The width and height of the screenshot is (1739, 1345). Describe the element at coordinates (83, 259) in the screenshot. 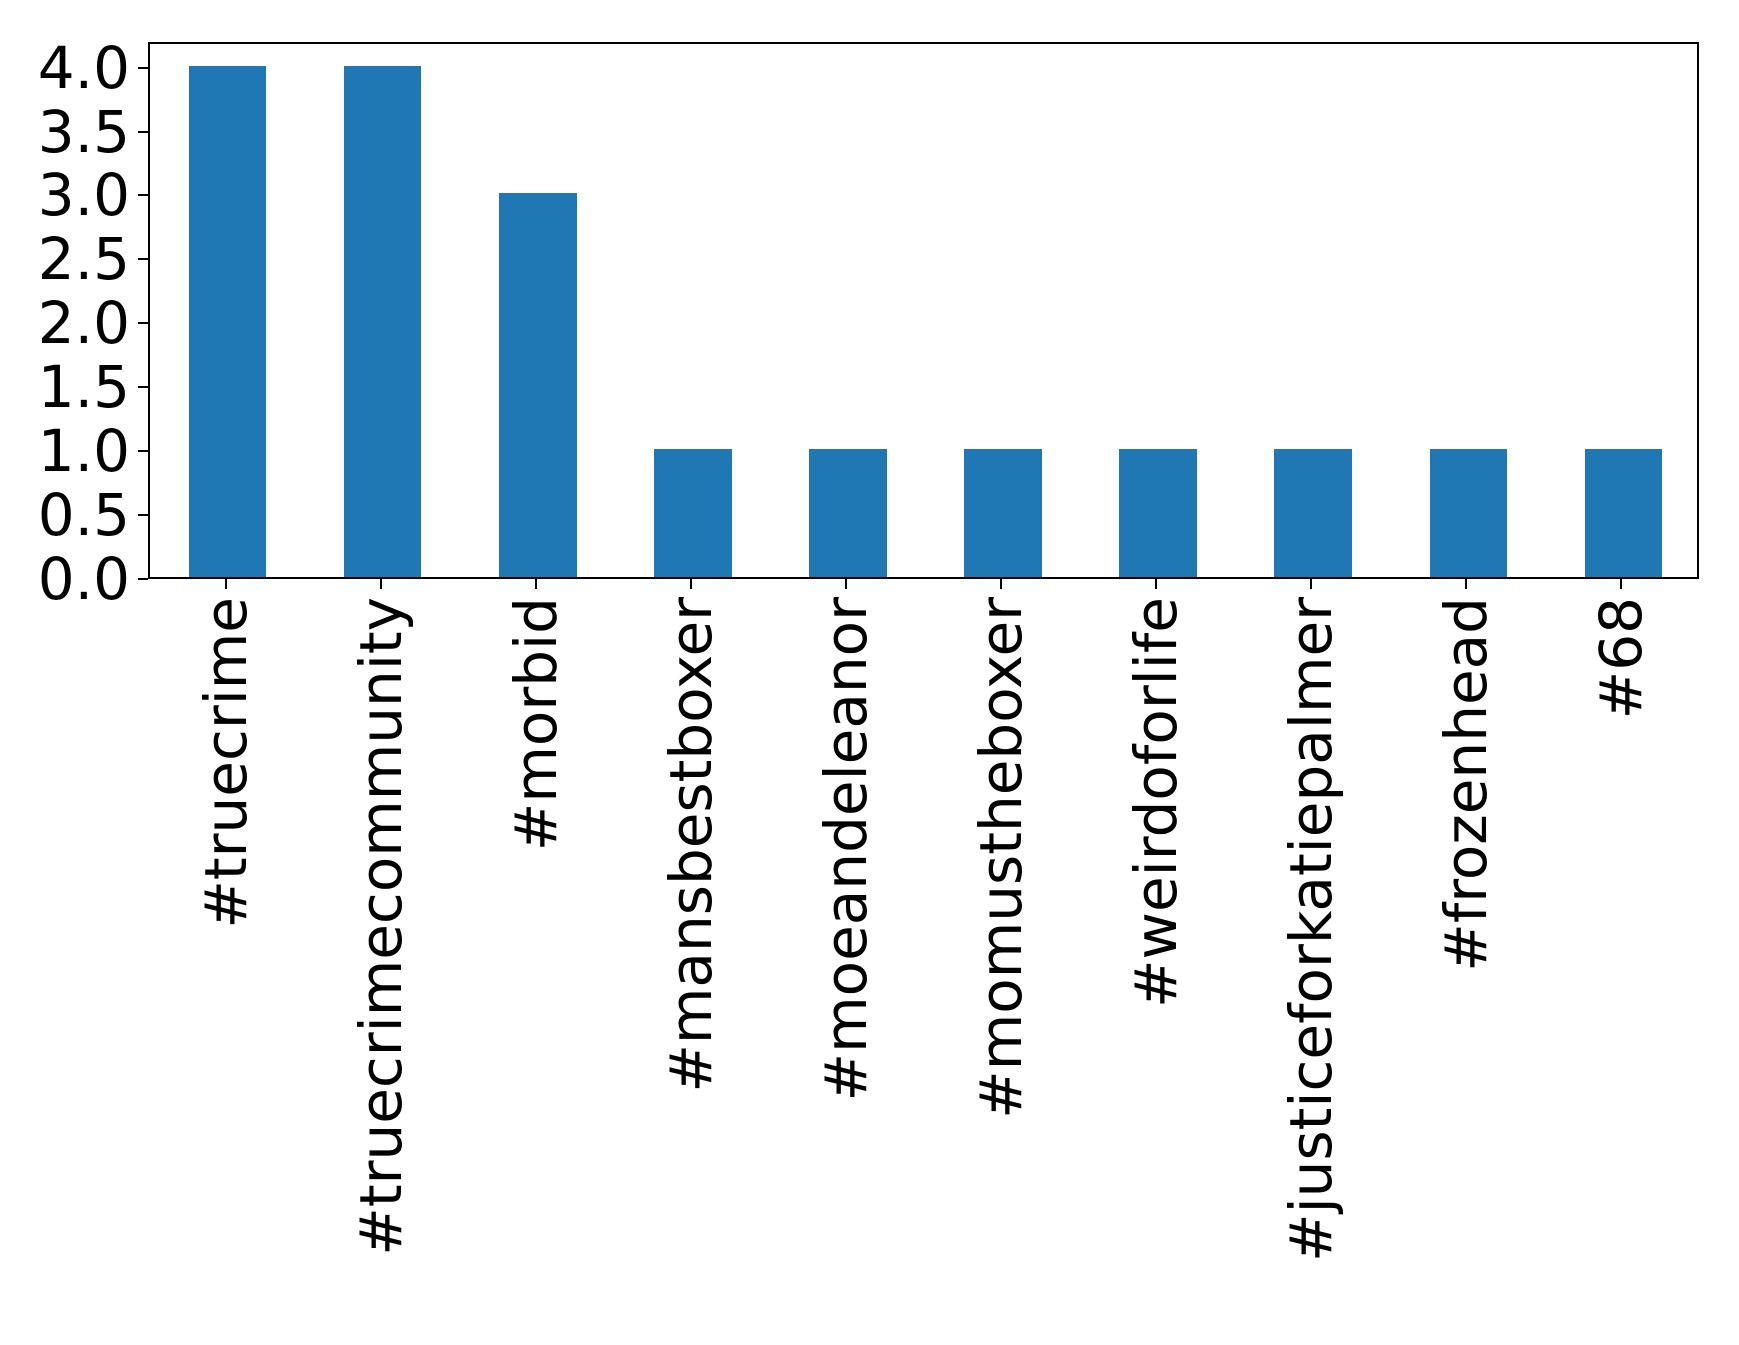

I see `y-tick-label: 2.5` at that location.